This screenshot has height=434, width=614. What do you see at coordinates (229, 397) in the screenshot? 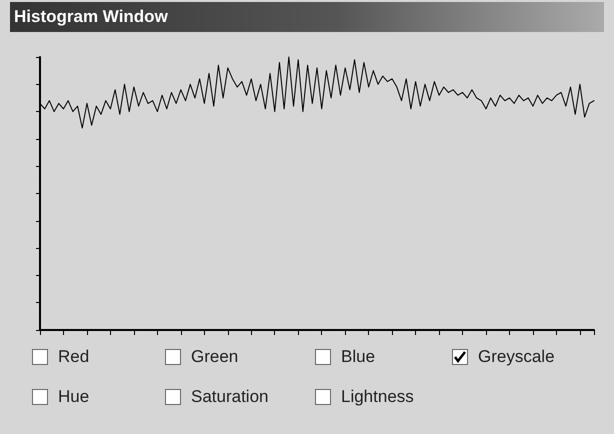
I see `text: Saturation` at bounding box center [229, 397].